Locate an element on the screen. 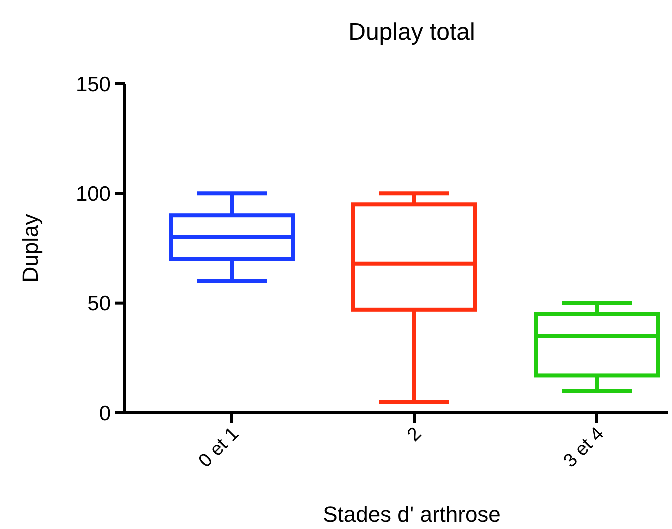 This screenshot has width=672, height=529. x-axis-title: Stades d' arthrose is located at coordinates (412, 514).